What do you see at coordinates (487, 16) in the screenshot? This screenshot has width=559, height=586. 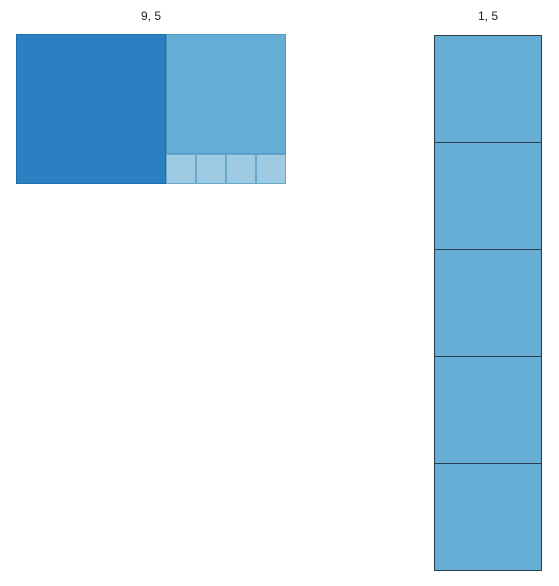 I see `right-group-label: 1, 5` at bounding box center [487, 16].